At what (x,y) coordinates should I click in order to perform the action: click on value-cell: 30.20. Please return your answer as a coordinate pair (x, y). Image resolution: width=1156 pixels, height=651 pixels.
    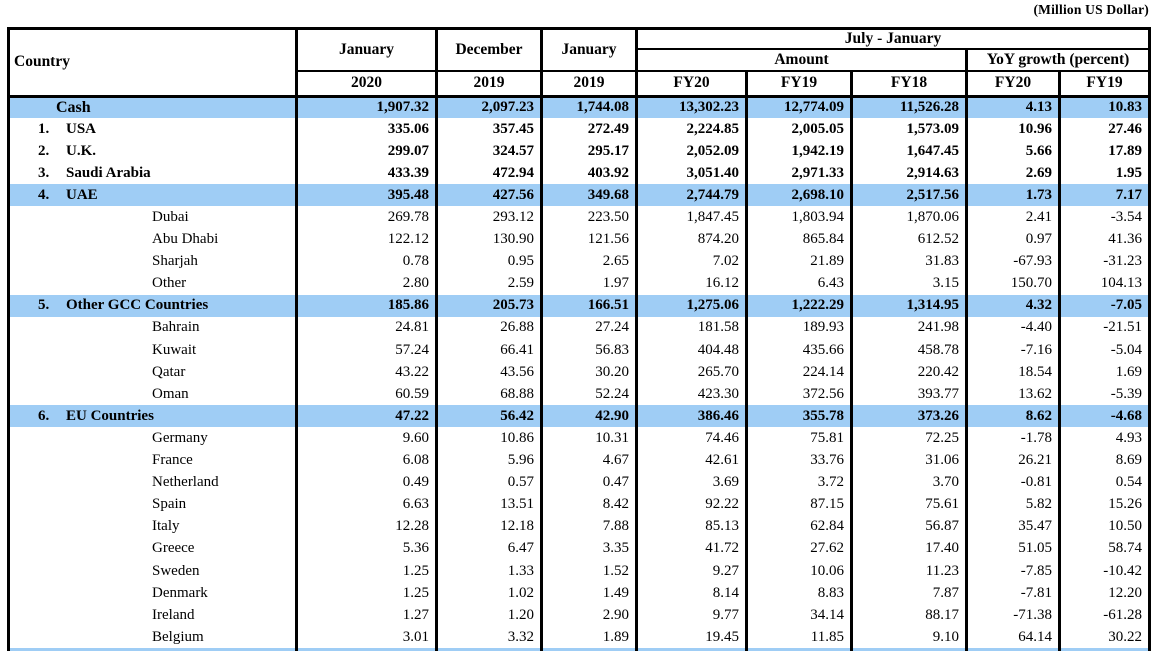
    Looking at the image, I should click on (589, 372).